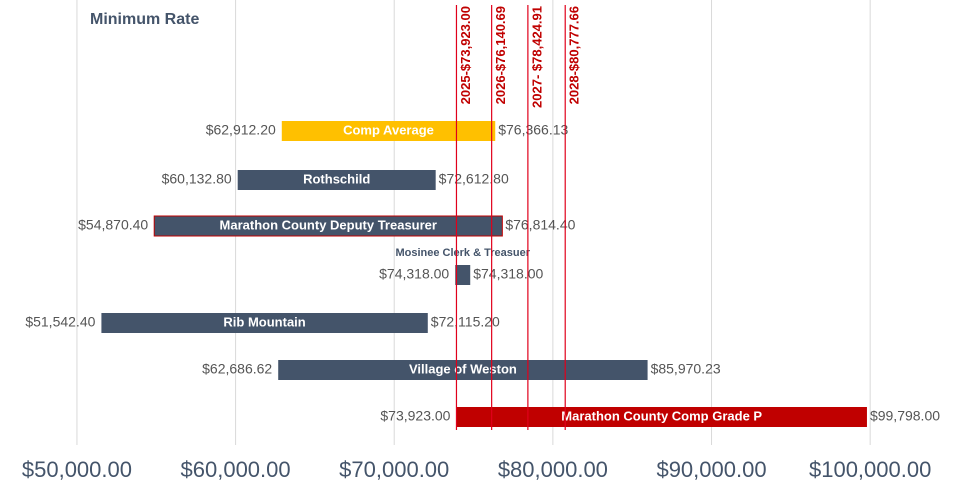 This screenshot has height=492, width=959. What do you see at coordinates (870, 469) in the screenshot?
I see `x-tick-label: $100,000.00` at bounding box center [870, 469].